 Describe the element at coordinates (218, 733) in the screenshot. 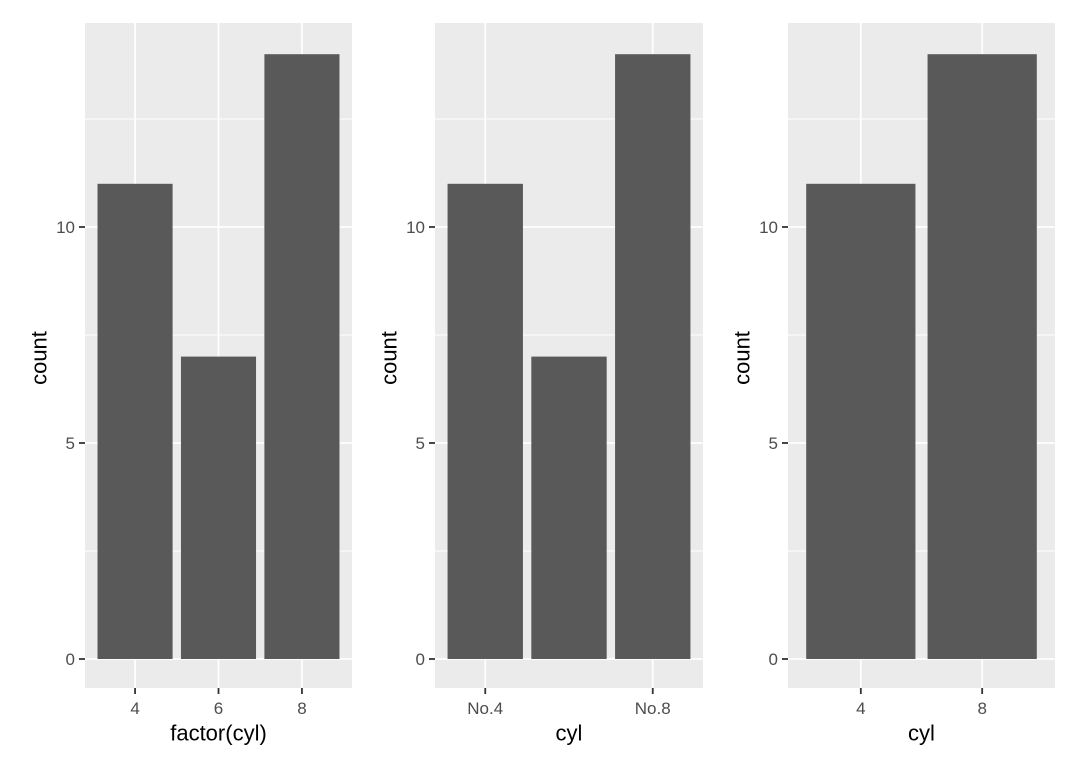

I see `x-axis-title: factor(cyl)` at that location.